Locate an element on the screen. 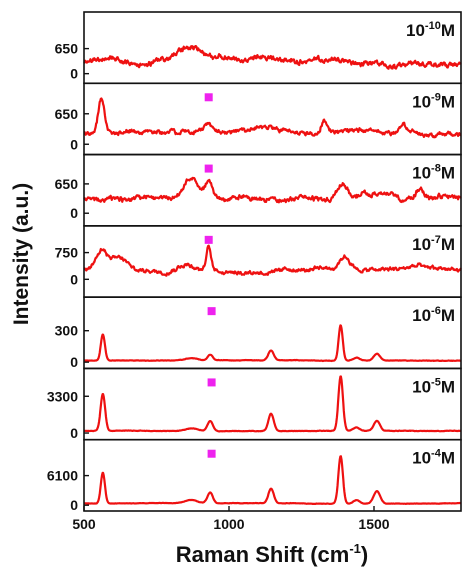 The height and width of the screenshot is (573, 463). x-tick-label: 1000 is located at coordinates (228, 524).